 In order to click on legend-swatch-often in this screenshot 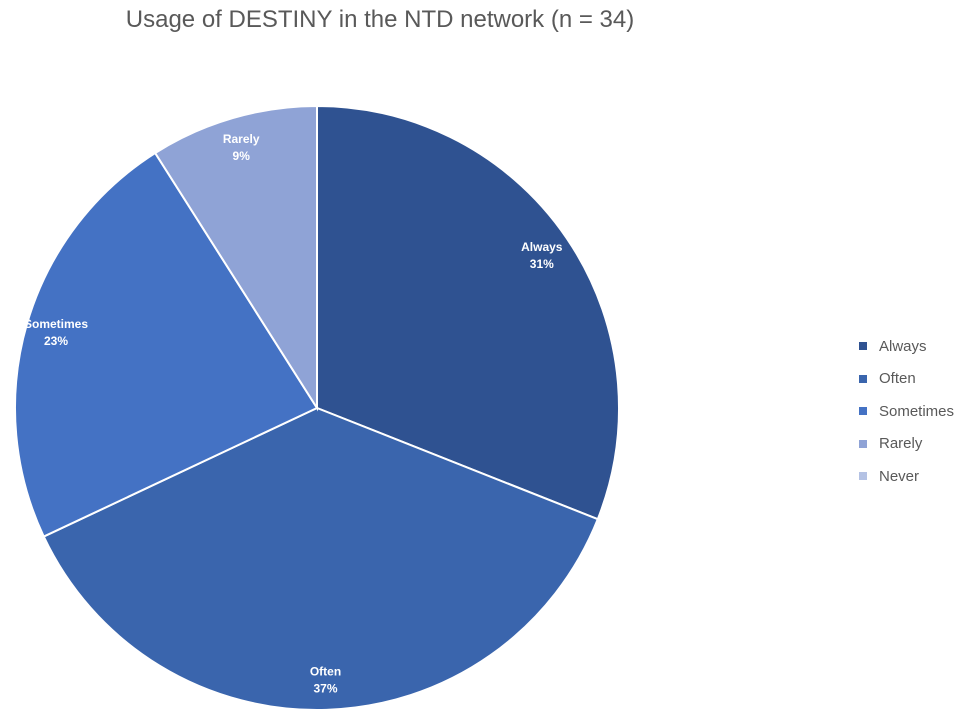, I will do `click(863, 378)`.